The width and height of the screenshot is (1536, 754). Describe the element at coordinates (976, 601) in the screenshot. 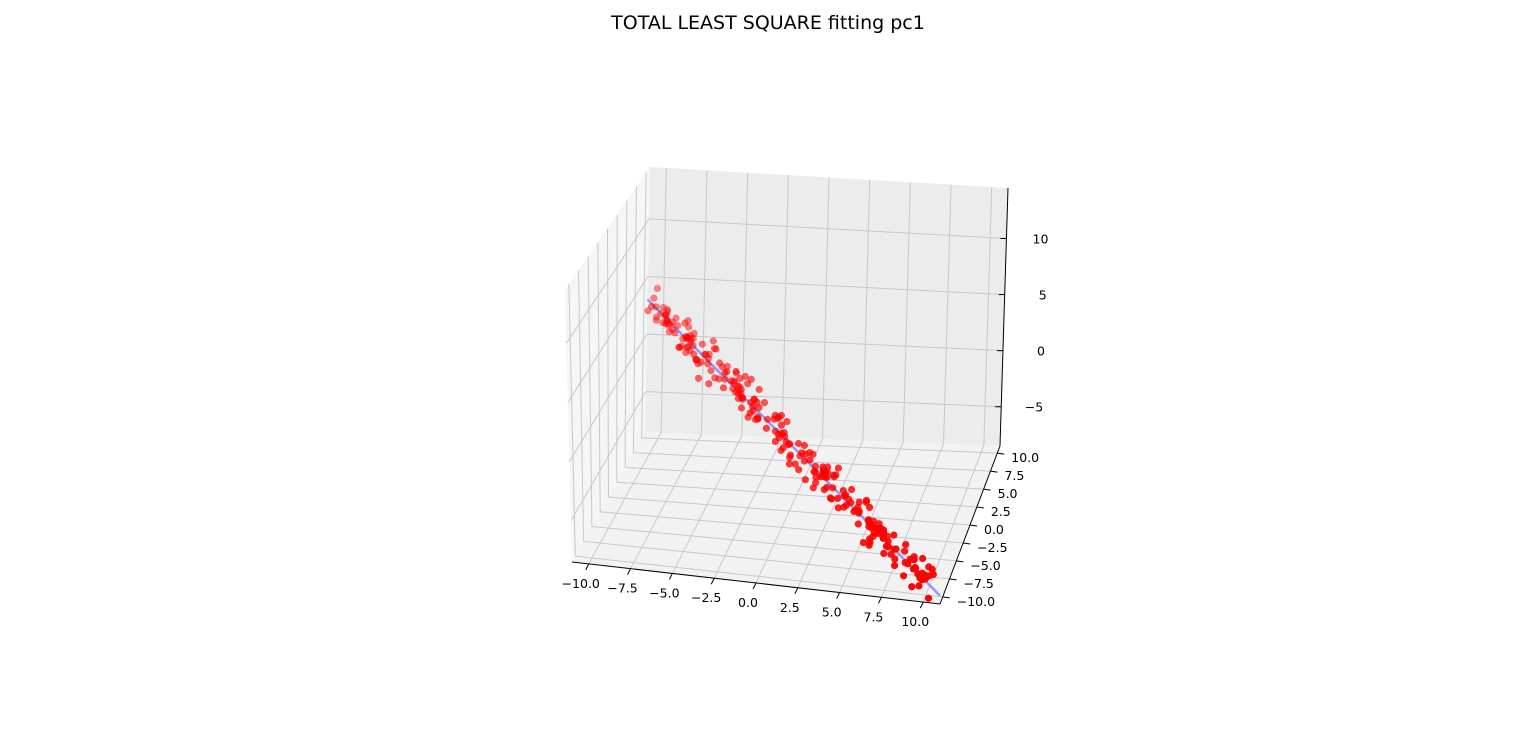

I see `y-tick-label: −10.0` at that location.